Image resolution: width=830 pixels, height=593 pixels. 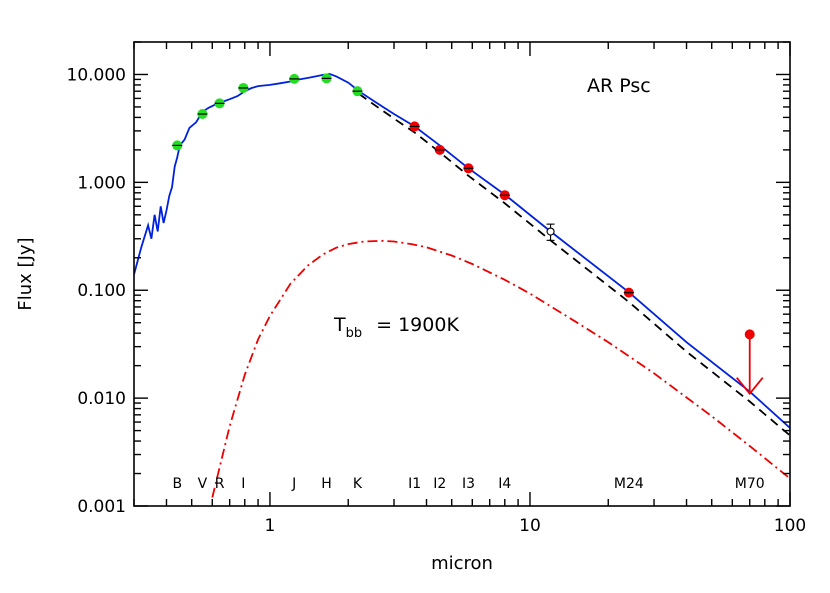 I want to click on data-point-upper-limit, so click(x=749, y=334).